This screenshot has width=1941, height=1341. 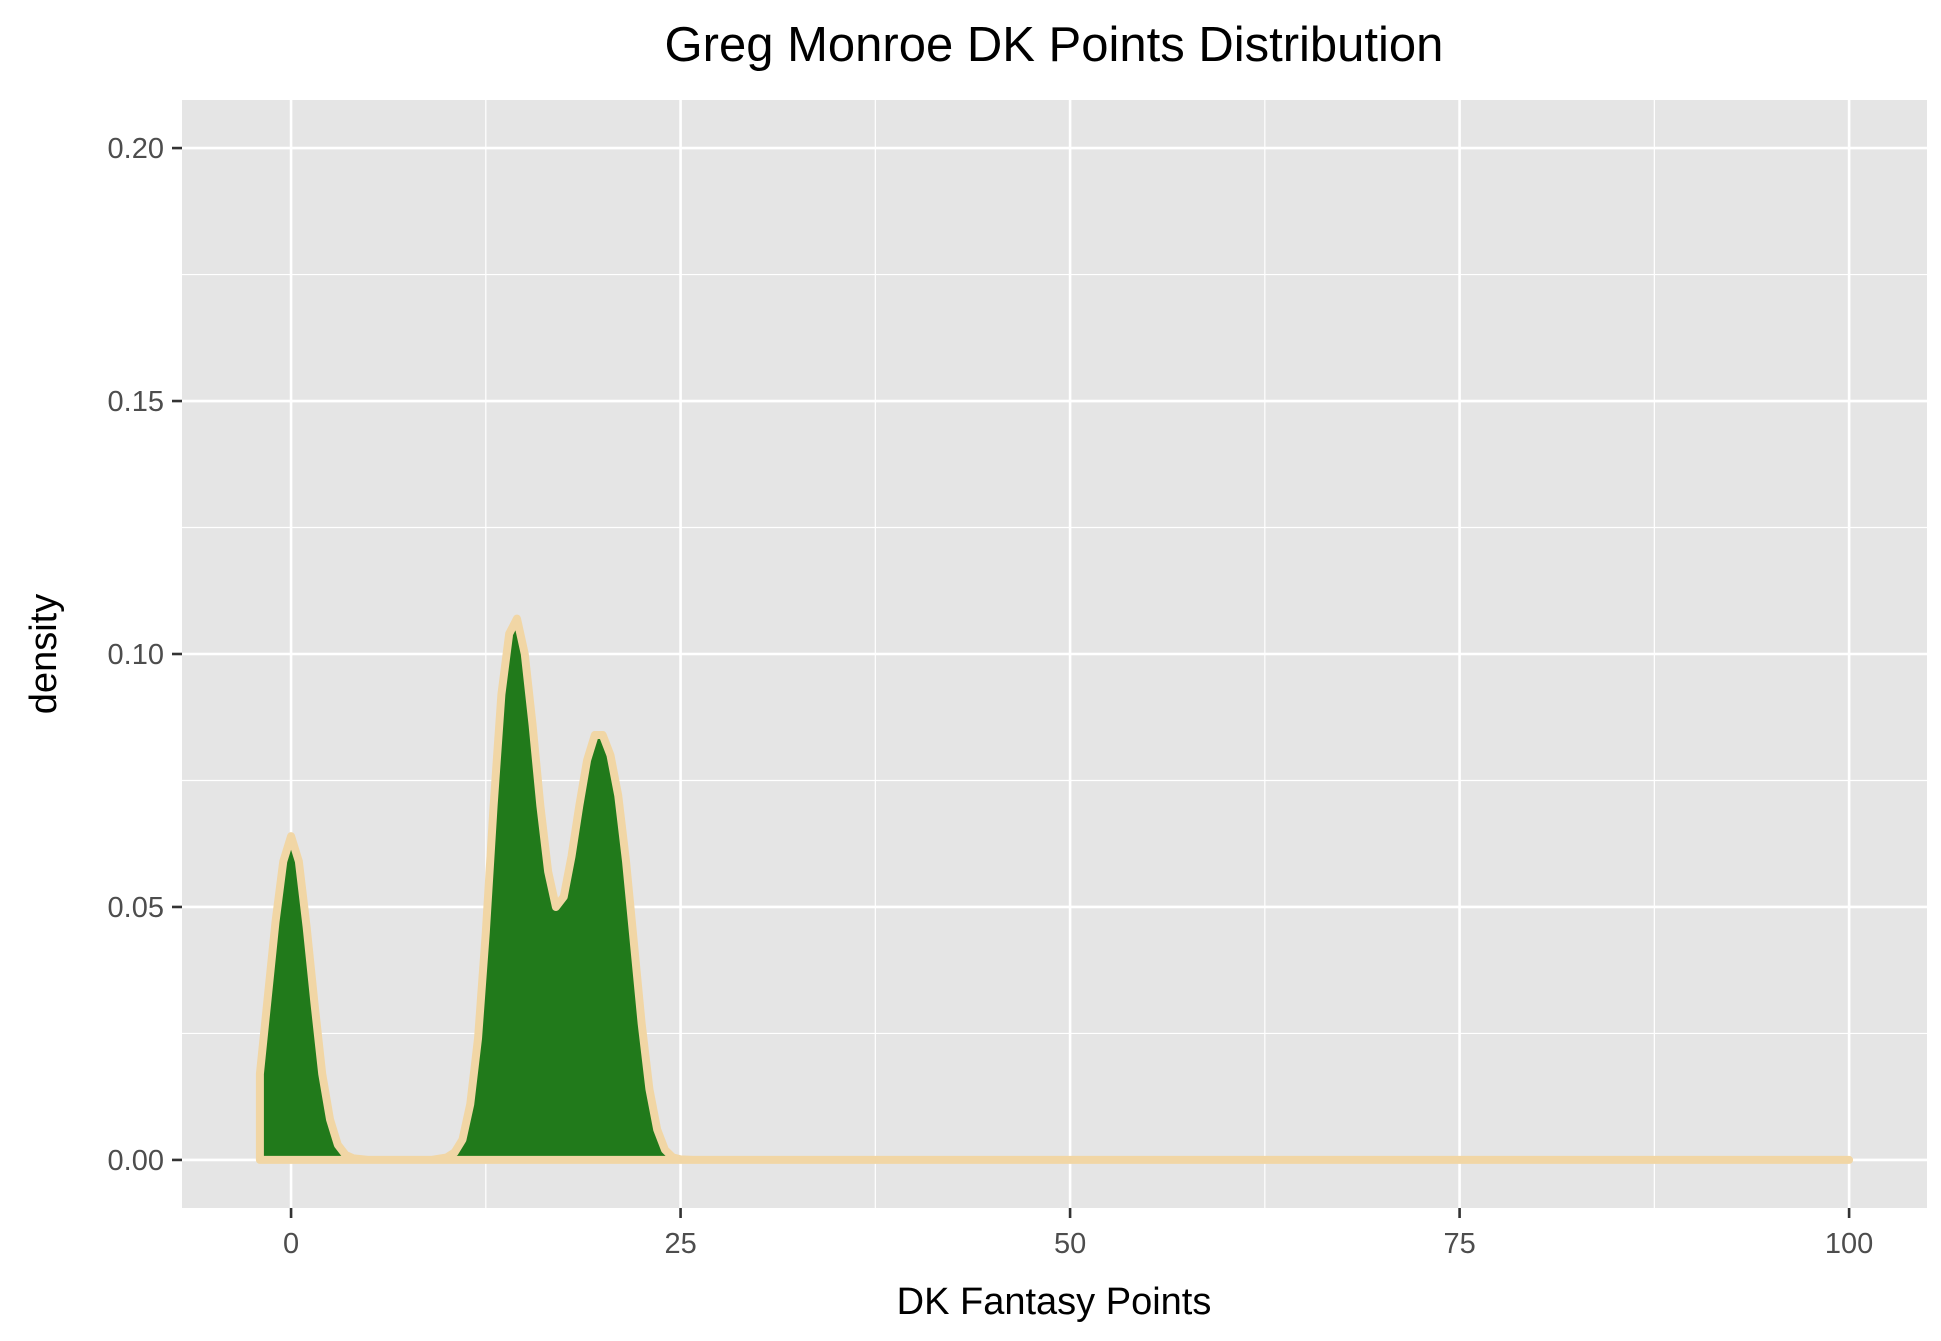 What do you see at coordinates (136, 402) in the screenshot?
I see `y-tick-label: 0.15` at bounding box center [136, 402].